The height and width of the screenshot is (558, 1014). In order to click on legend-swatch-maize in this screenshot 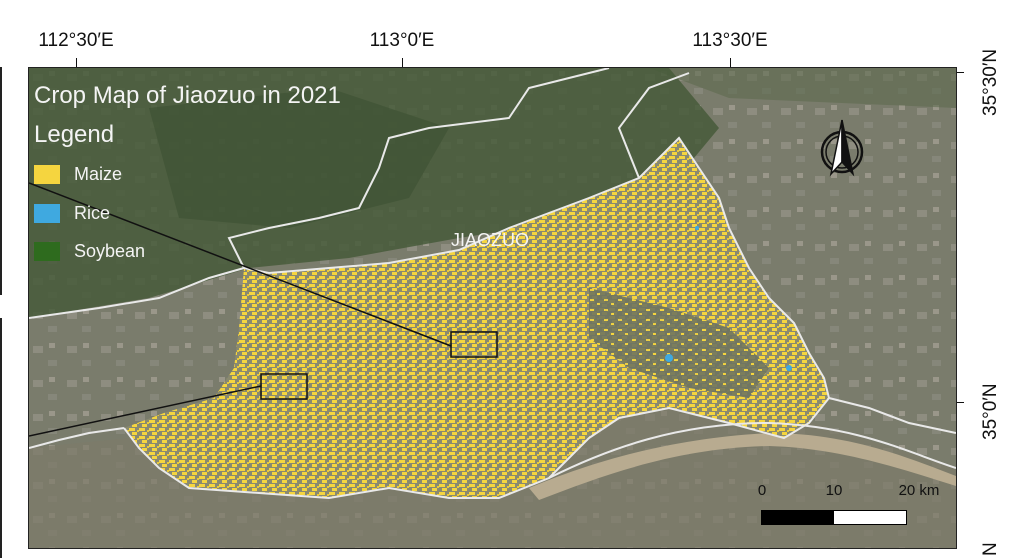, I will do `click(47, 174)`.